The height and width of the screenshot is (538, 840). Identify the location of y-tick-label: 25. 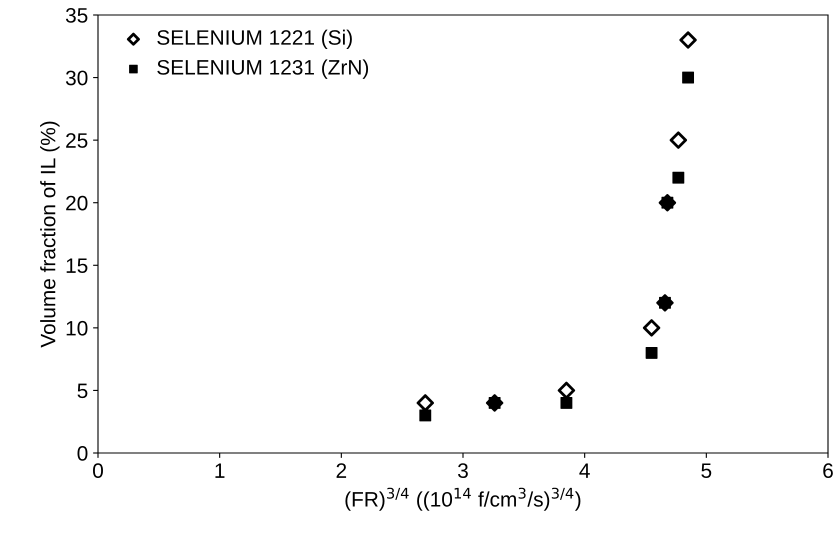
(77, 140).